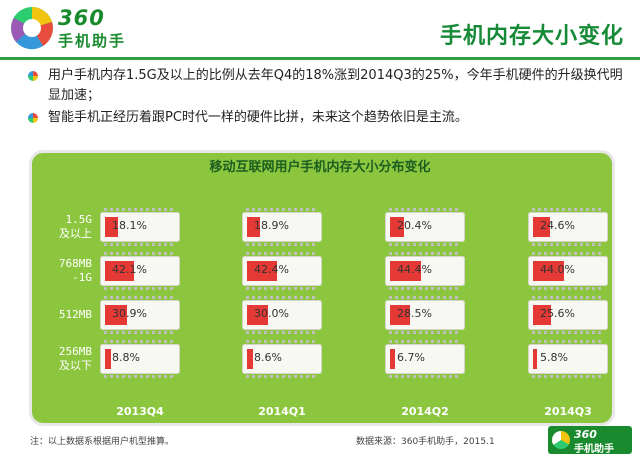 Image resolution: width=640 pixels, height=459 pixels. Describe the element at coordinates (140, 411) in the screenshot. I see `category-label: 2013Q4` at that location.